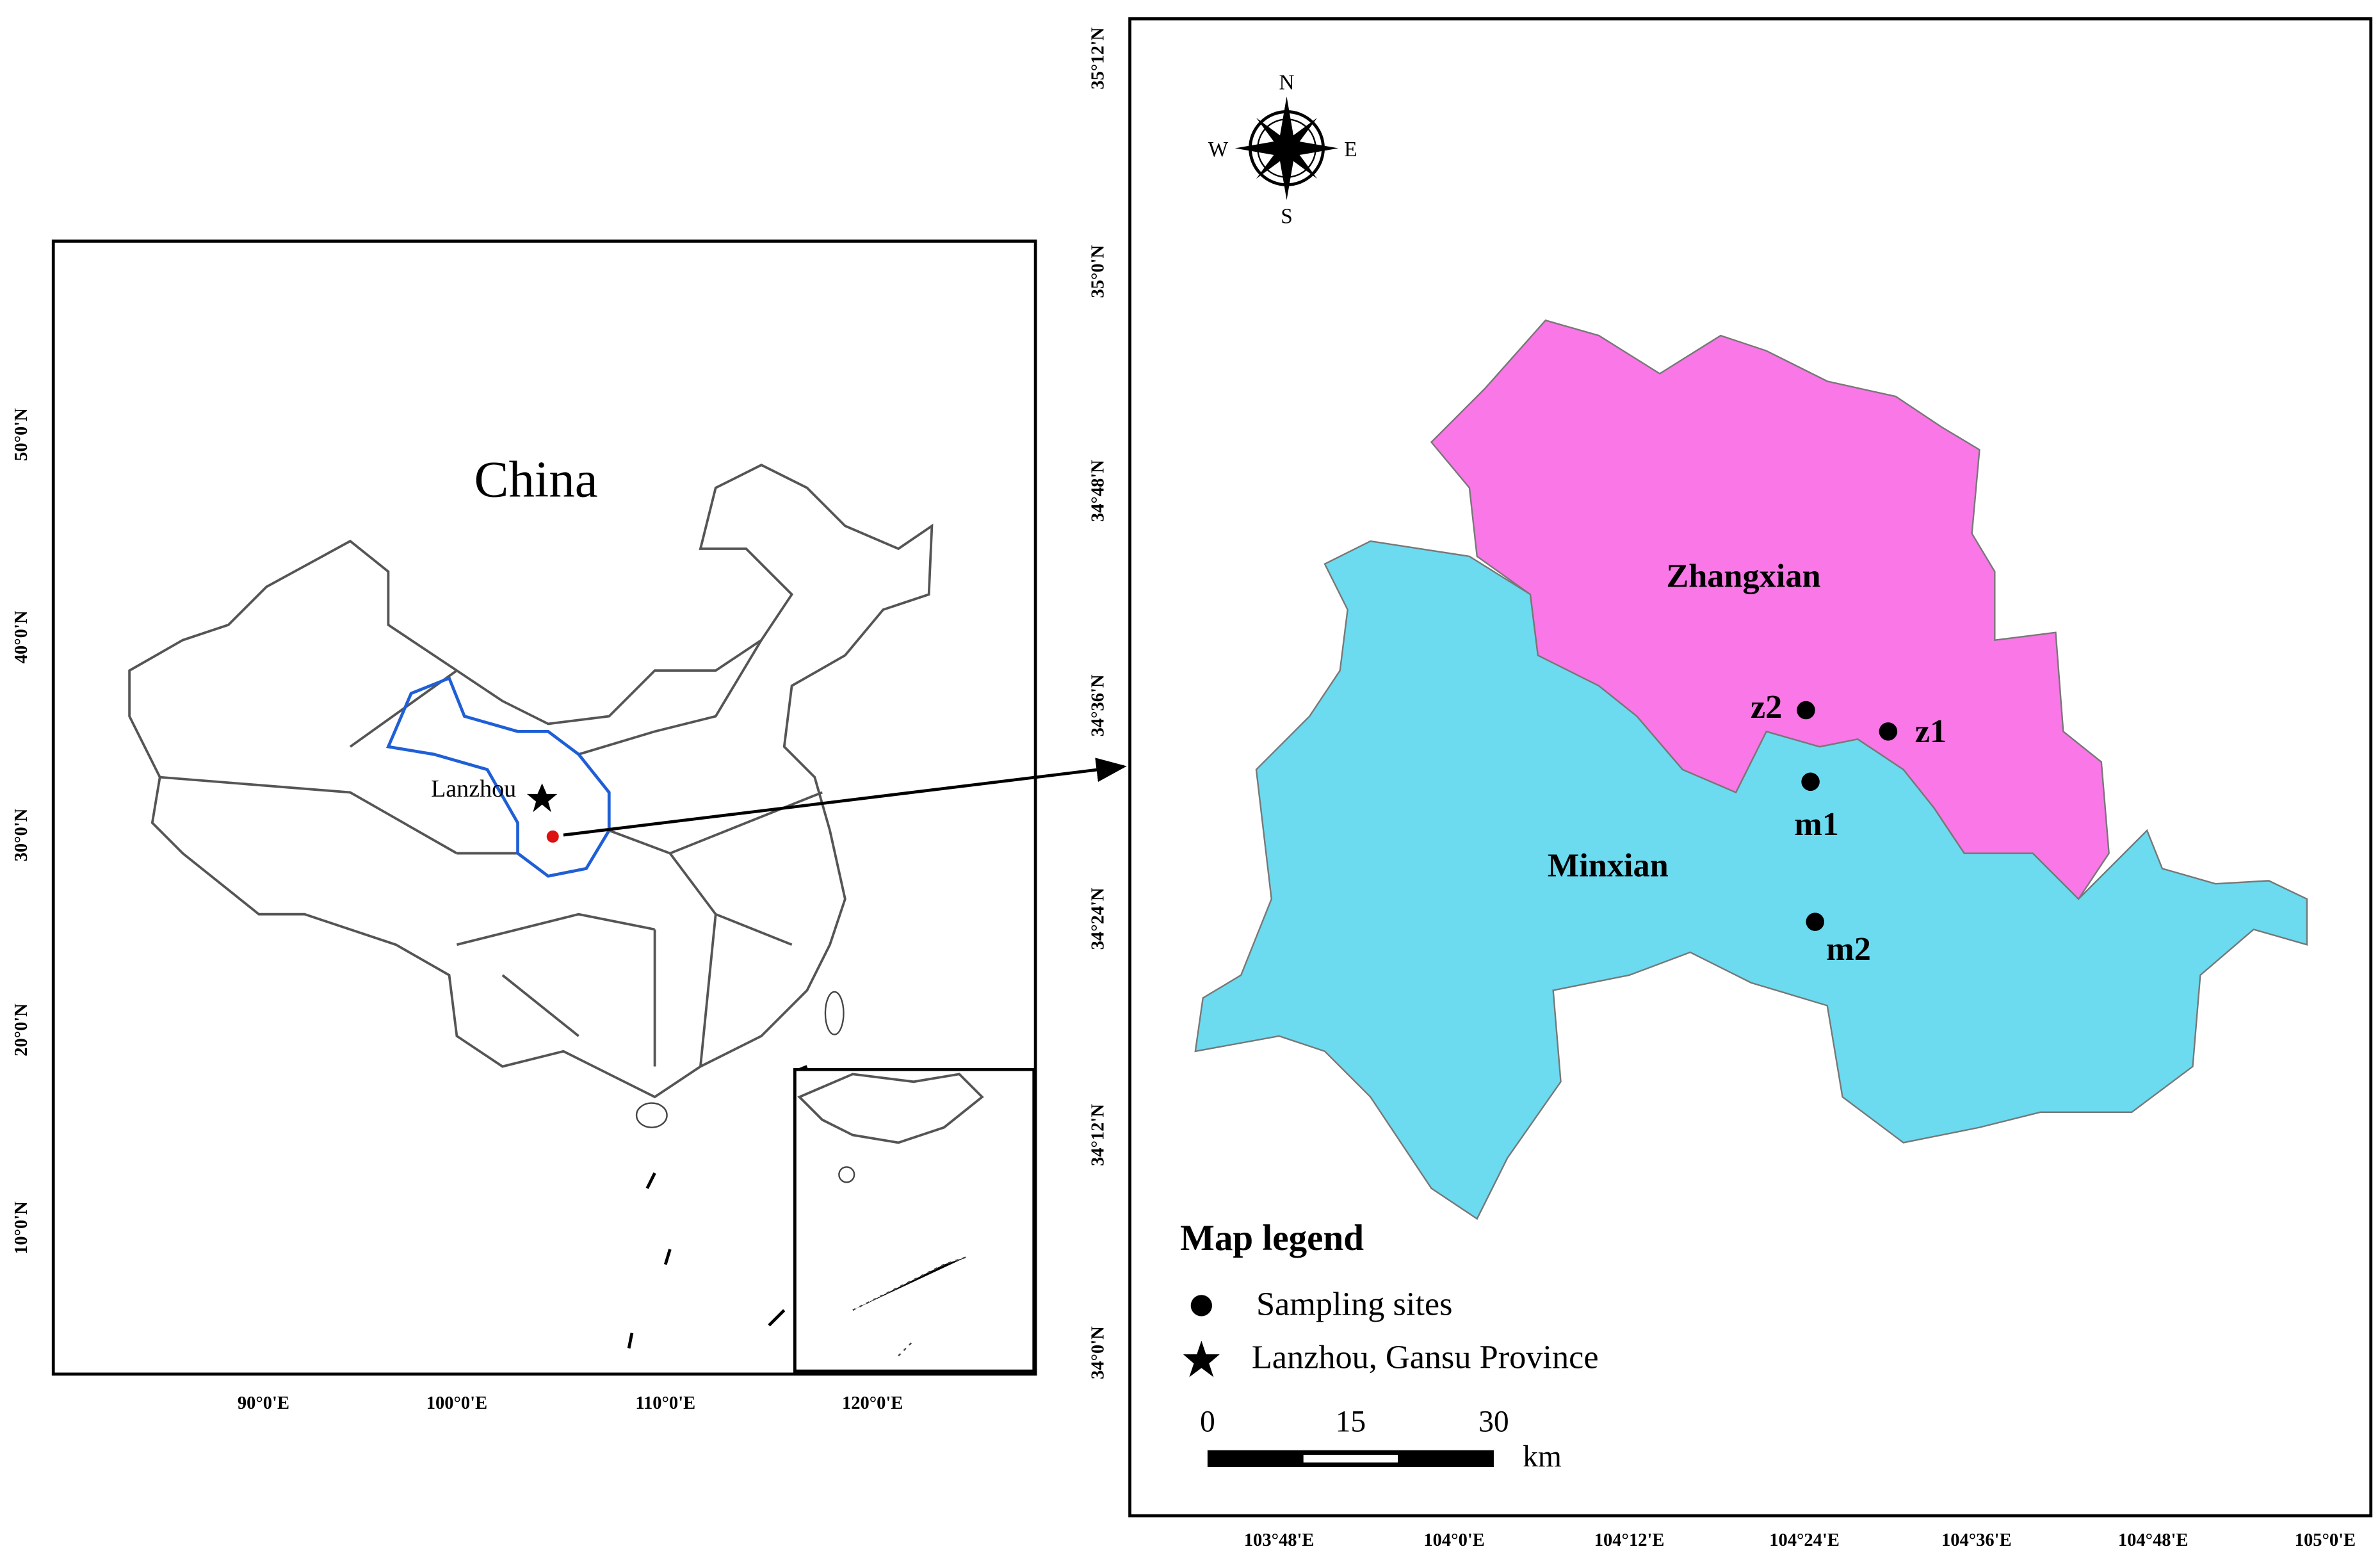 Image resolution: width=2380 pixels, height=1565 pixels. What do you see at coordinates (847, 1174) in the screenshot?
I see `inset-island` at bounding box center [847, 1174].